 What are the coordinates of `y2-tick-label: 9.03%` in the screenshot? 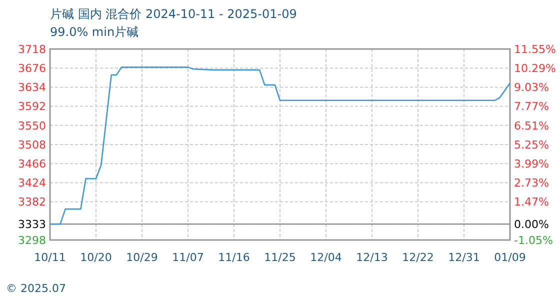 It's located at (531, 87).